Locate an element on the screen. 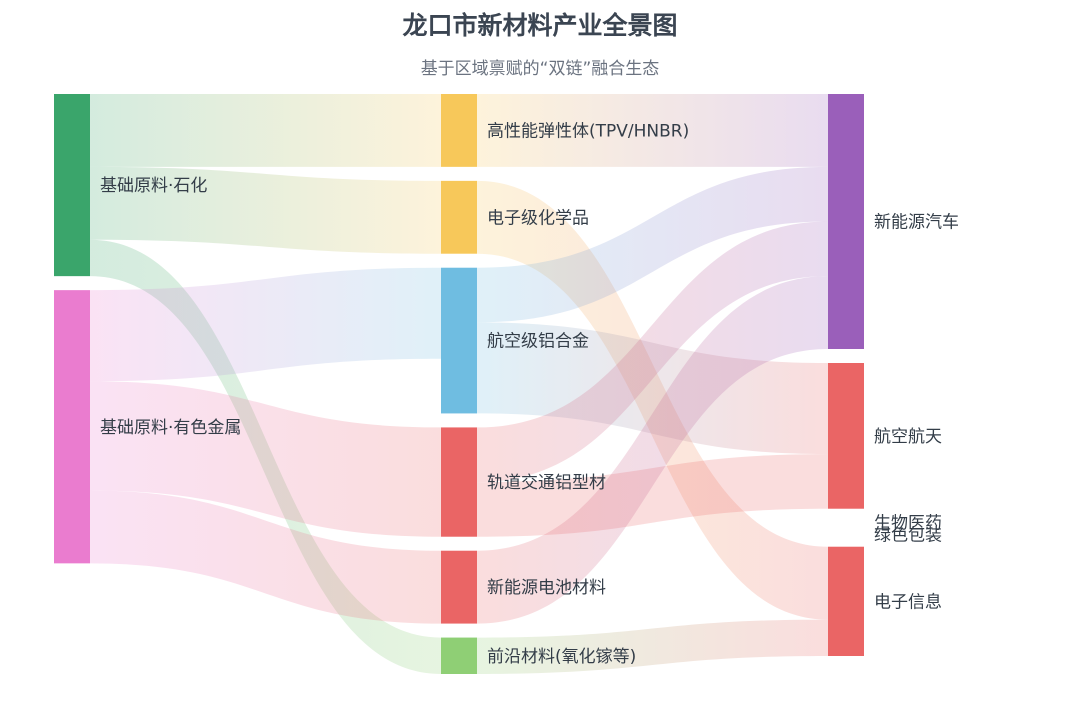  sankey-link-m_frontier-to-a_elec is located at coordinates (652, 646).